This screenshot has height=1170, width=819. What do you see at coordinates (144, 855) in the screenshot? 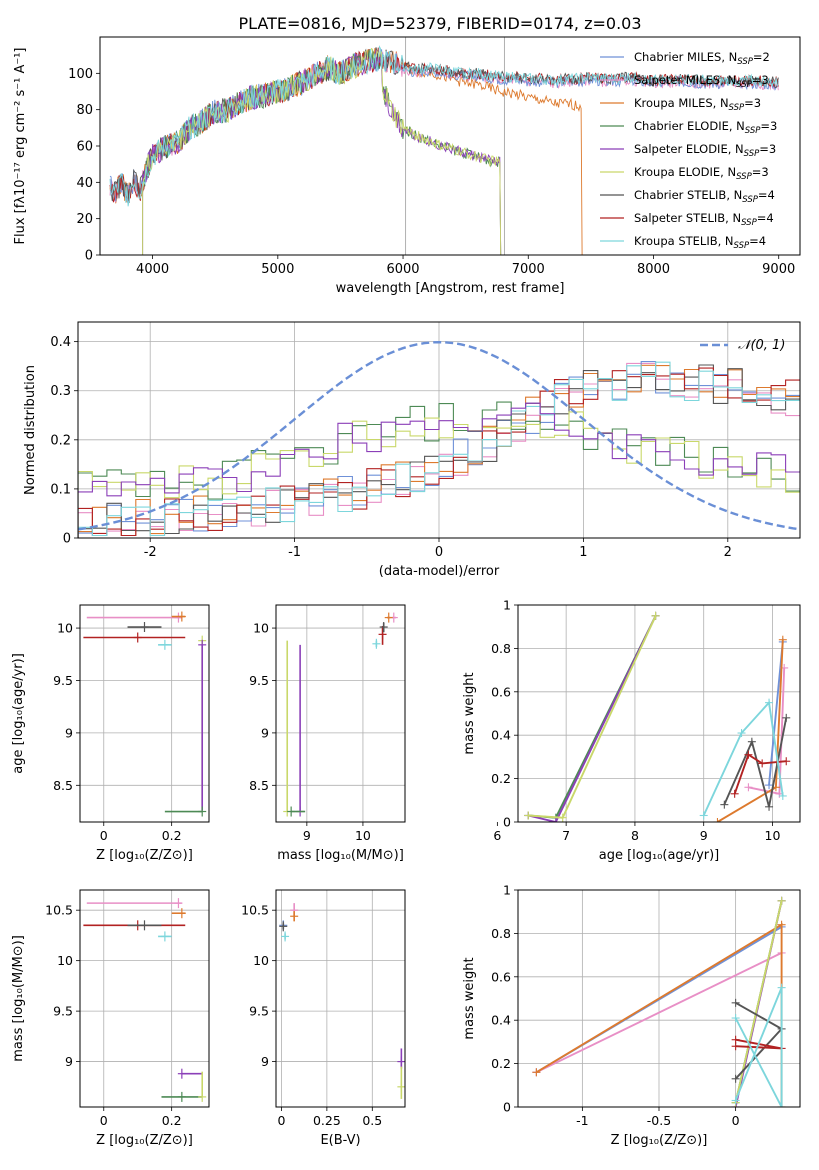
I see `age-vs-Z-xlabel: Z [log₁₀(Z/Z⊙)]` at bounding box center [144, 855].